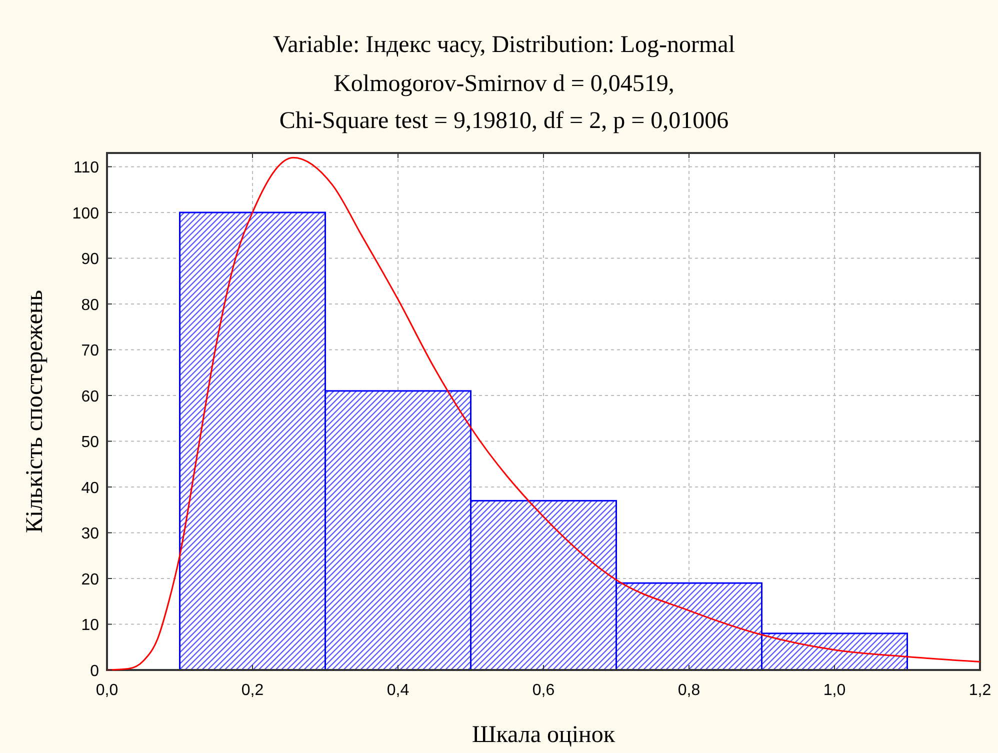 The width and height of the screenshot is (998, 753). Describe the element at coordinates (90, 488) in the screenshot. I see `y-tick-label: 40` at that location.